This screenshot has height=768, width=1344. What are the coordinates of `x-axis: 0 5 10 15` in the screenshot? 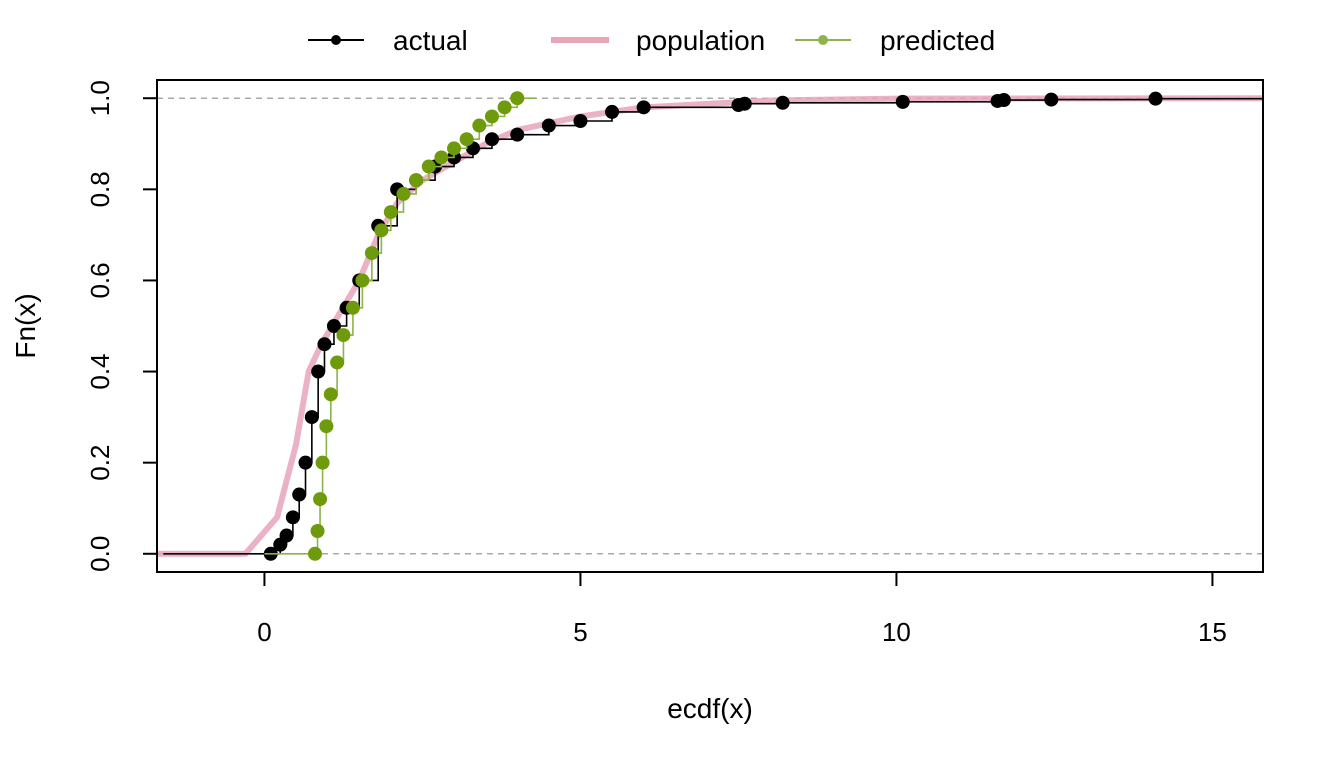 It's located at (742, 609).